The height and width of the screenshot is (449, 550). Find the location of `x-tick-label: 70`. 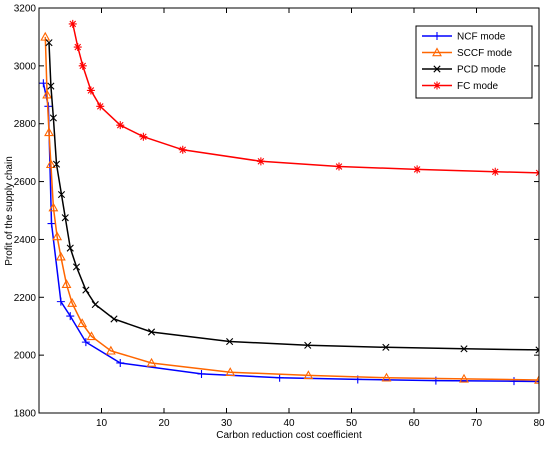

x-tick-label: 70 is located at coordinates (477, 423).